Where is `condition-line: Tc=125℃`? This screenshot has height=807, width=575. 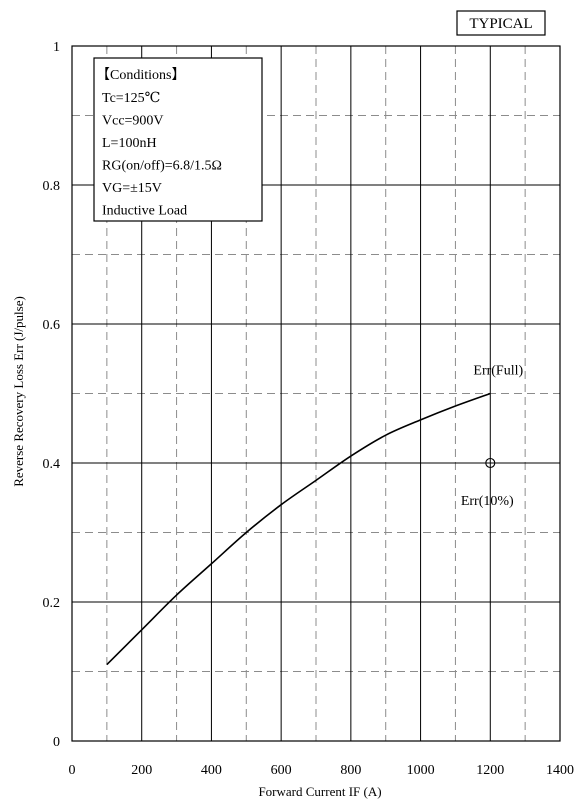 condition-line: Tc=125℃ is located at coordinates (131, 98).